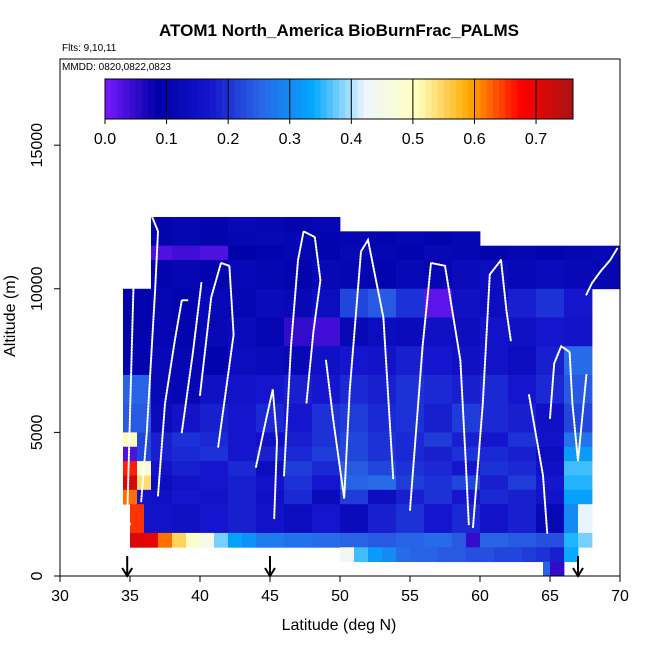  Describe the element at coordinates (228, 139) in the screenshot. I see `colorbar-tick-label: 0.2` at that location.